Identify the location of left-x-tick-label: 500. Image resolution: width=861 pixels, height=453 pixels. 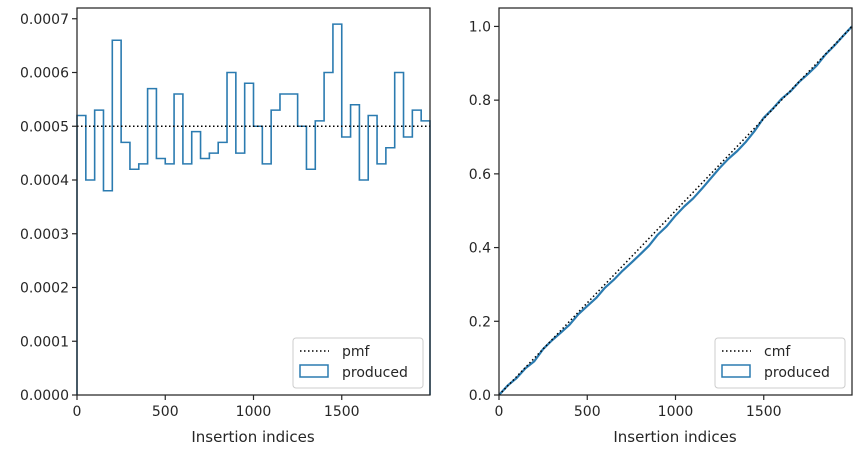
(165, 412).